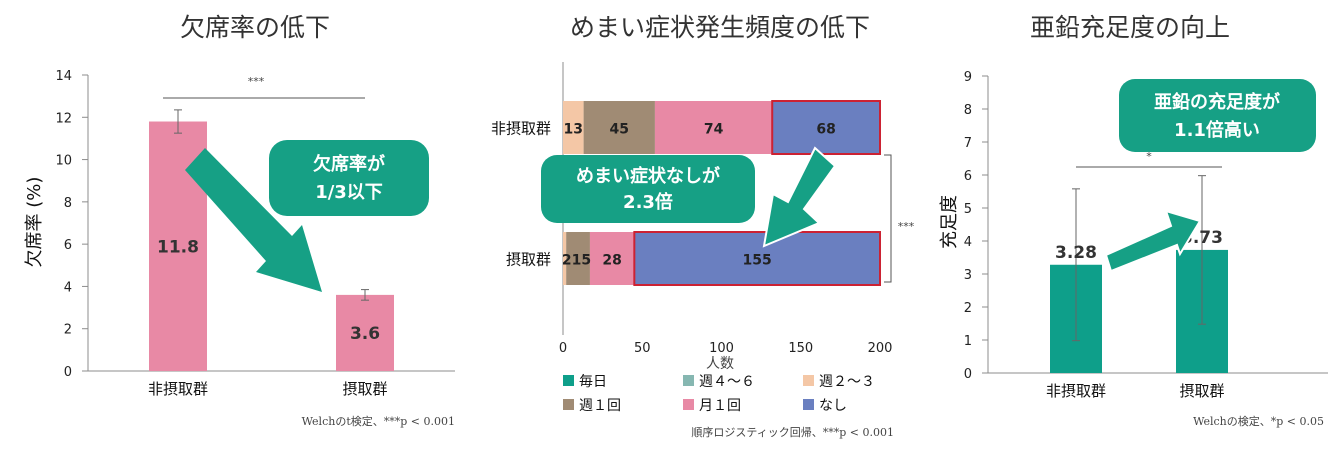  I want to click on callout-line-1: 欠席率が, so click(349, 164).